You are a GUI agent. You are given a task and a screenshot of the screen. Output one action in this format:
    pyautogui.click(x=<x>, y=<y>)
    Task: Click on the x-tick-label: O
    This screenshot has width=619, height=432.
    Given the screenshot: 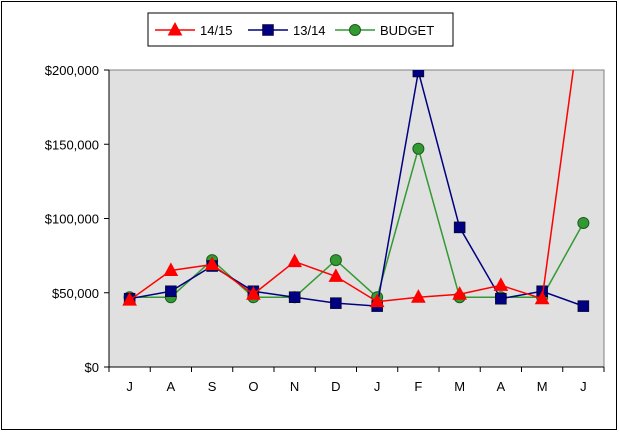 What is the action you would take?
    pyautogui.click(x=253, y=386)
    